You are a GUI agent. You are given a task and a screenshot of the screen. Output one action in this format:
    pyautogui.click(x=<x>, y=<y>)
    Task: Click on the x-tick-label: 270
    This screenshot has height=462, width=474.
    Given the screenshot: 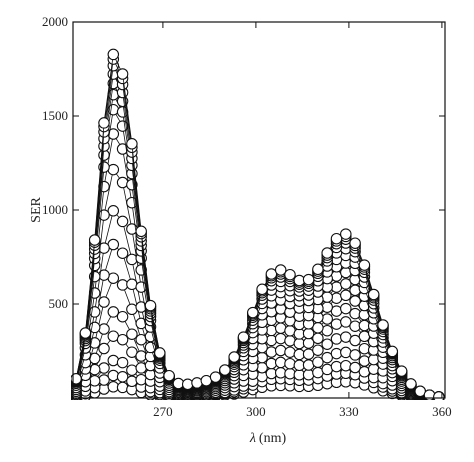 What is the action you would take?
    pyautogui.click(x=163, y=411)
    